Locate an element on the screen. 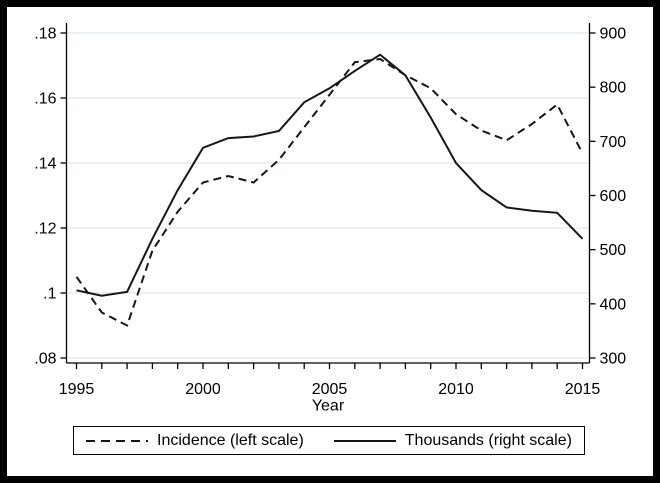 The height and width of the screenshot is (483, 660). x-tick-label: 2005 is located at coordinates (330, 389).